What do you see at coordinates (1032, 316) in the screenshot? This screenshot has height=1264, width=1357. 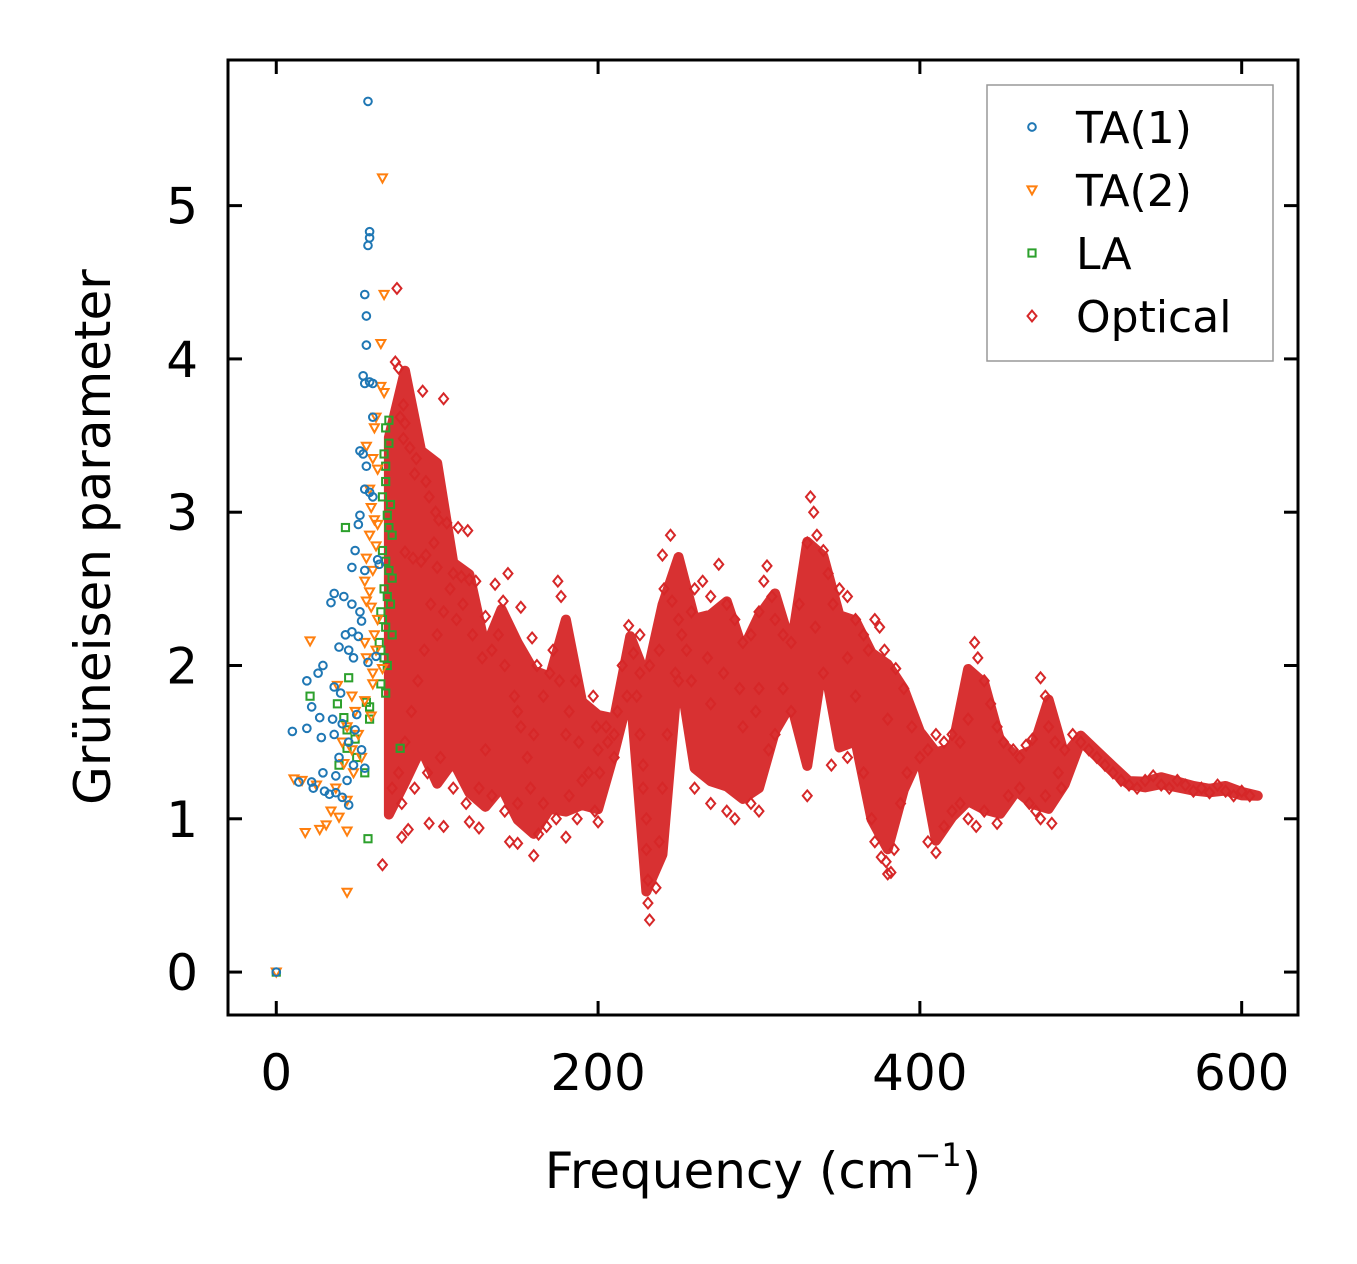 I see `legend-marker-optical` at bounding box center [1032, 316].